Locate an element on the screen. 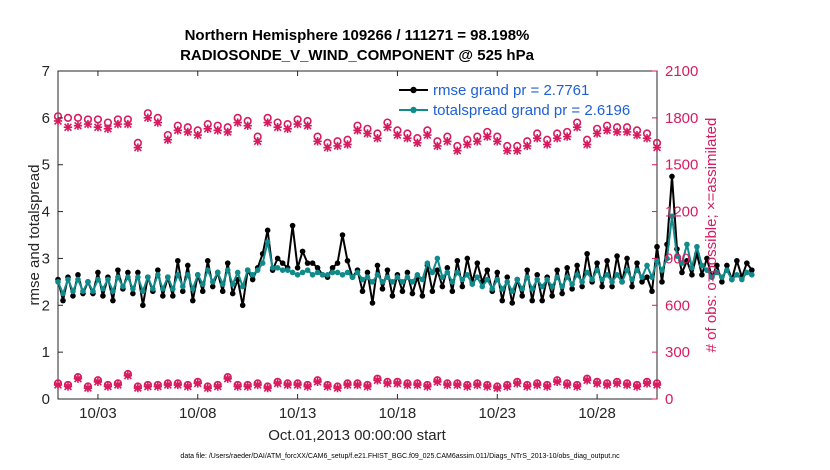 This screenshot has height=470, width=830. y-right-tick-label: 1500 is located at coordinates (681, 165).